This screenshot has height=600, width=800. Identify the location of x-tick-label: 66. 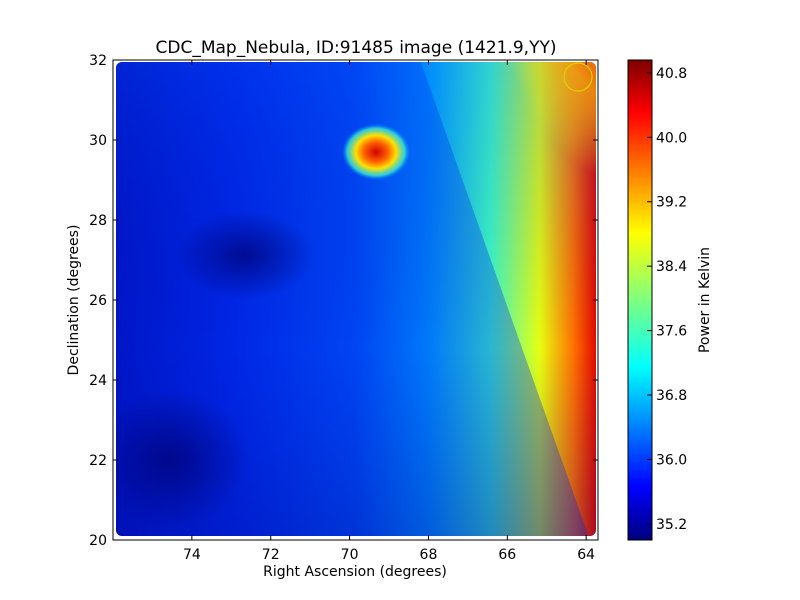
(507, 555).